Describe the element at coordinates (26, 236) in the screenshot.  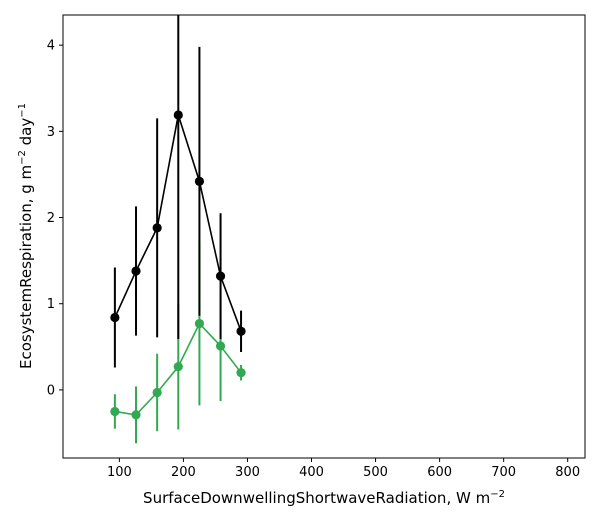
I see `y-axis-label: EcosystemRespiration, g m−2 day−1` at that location.